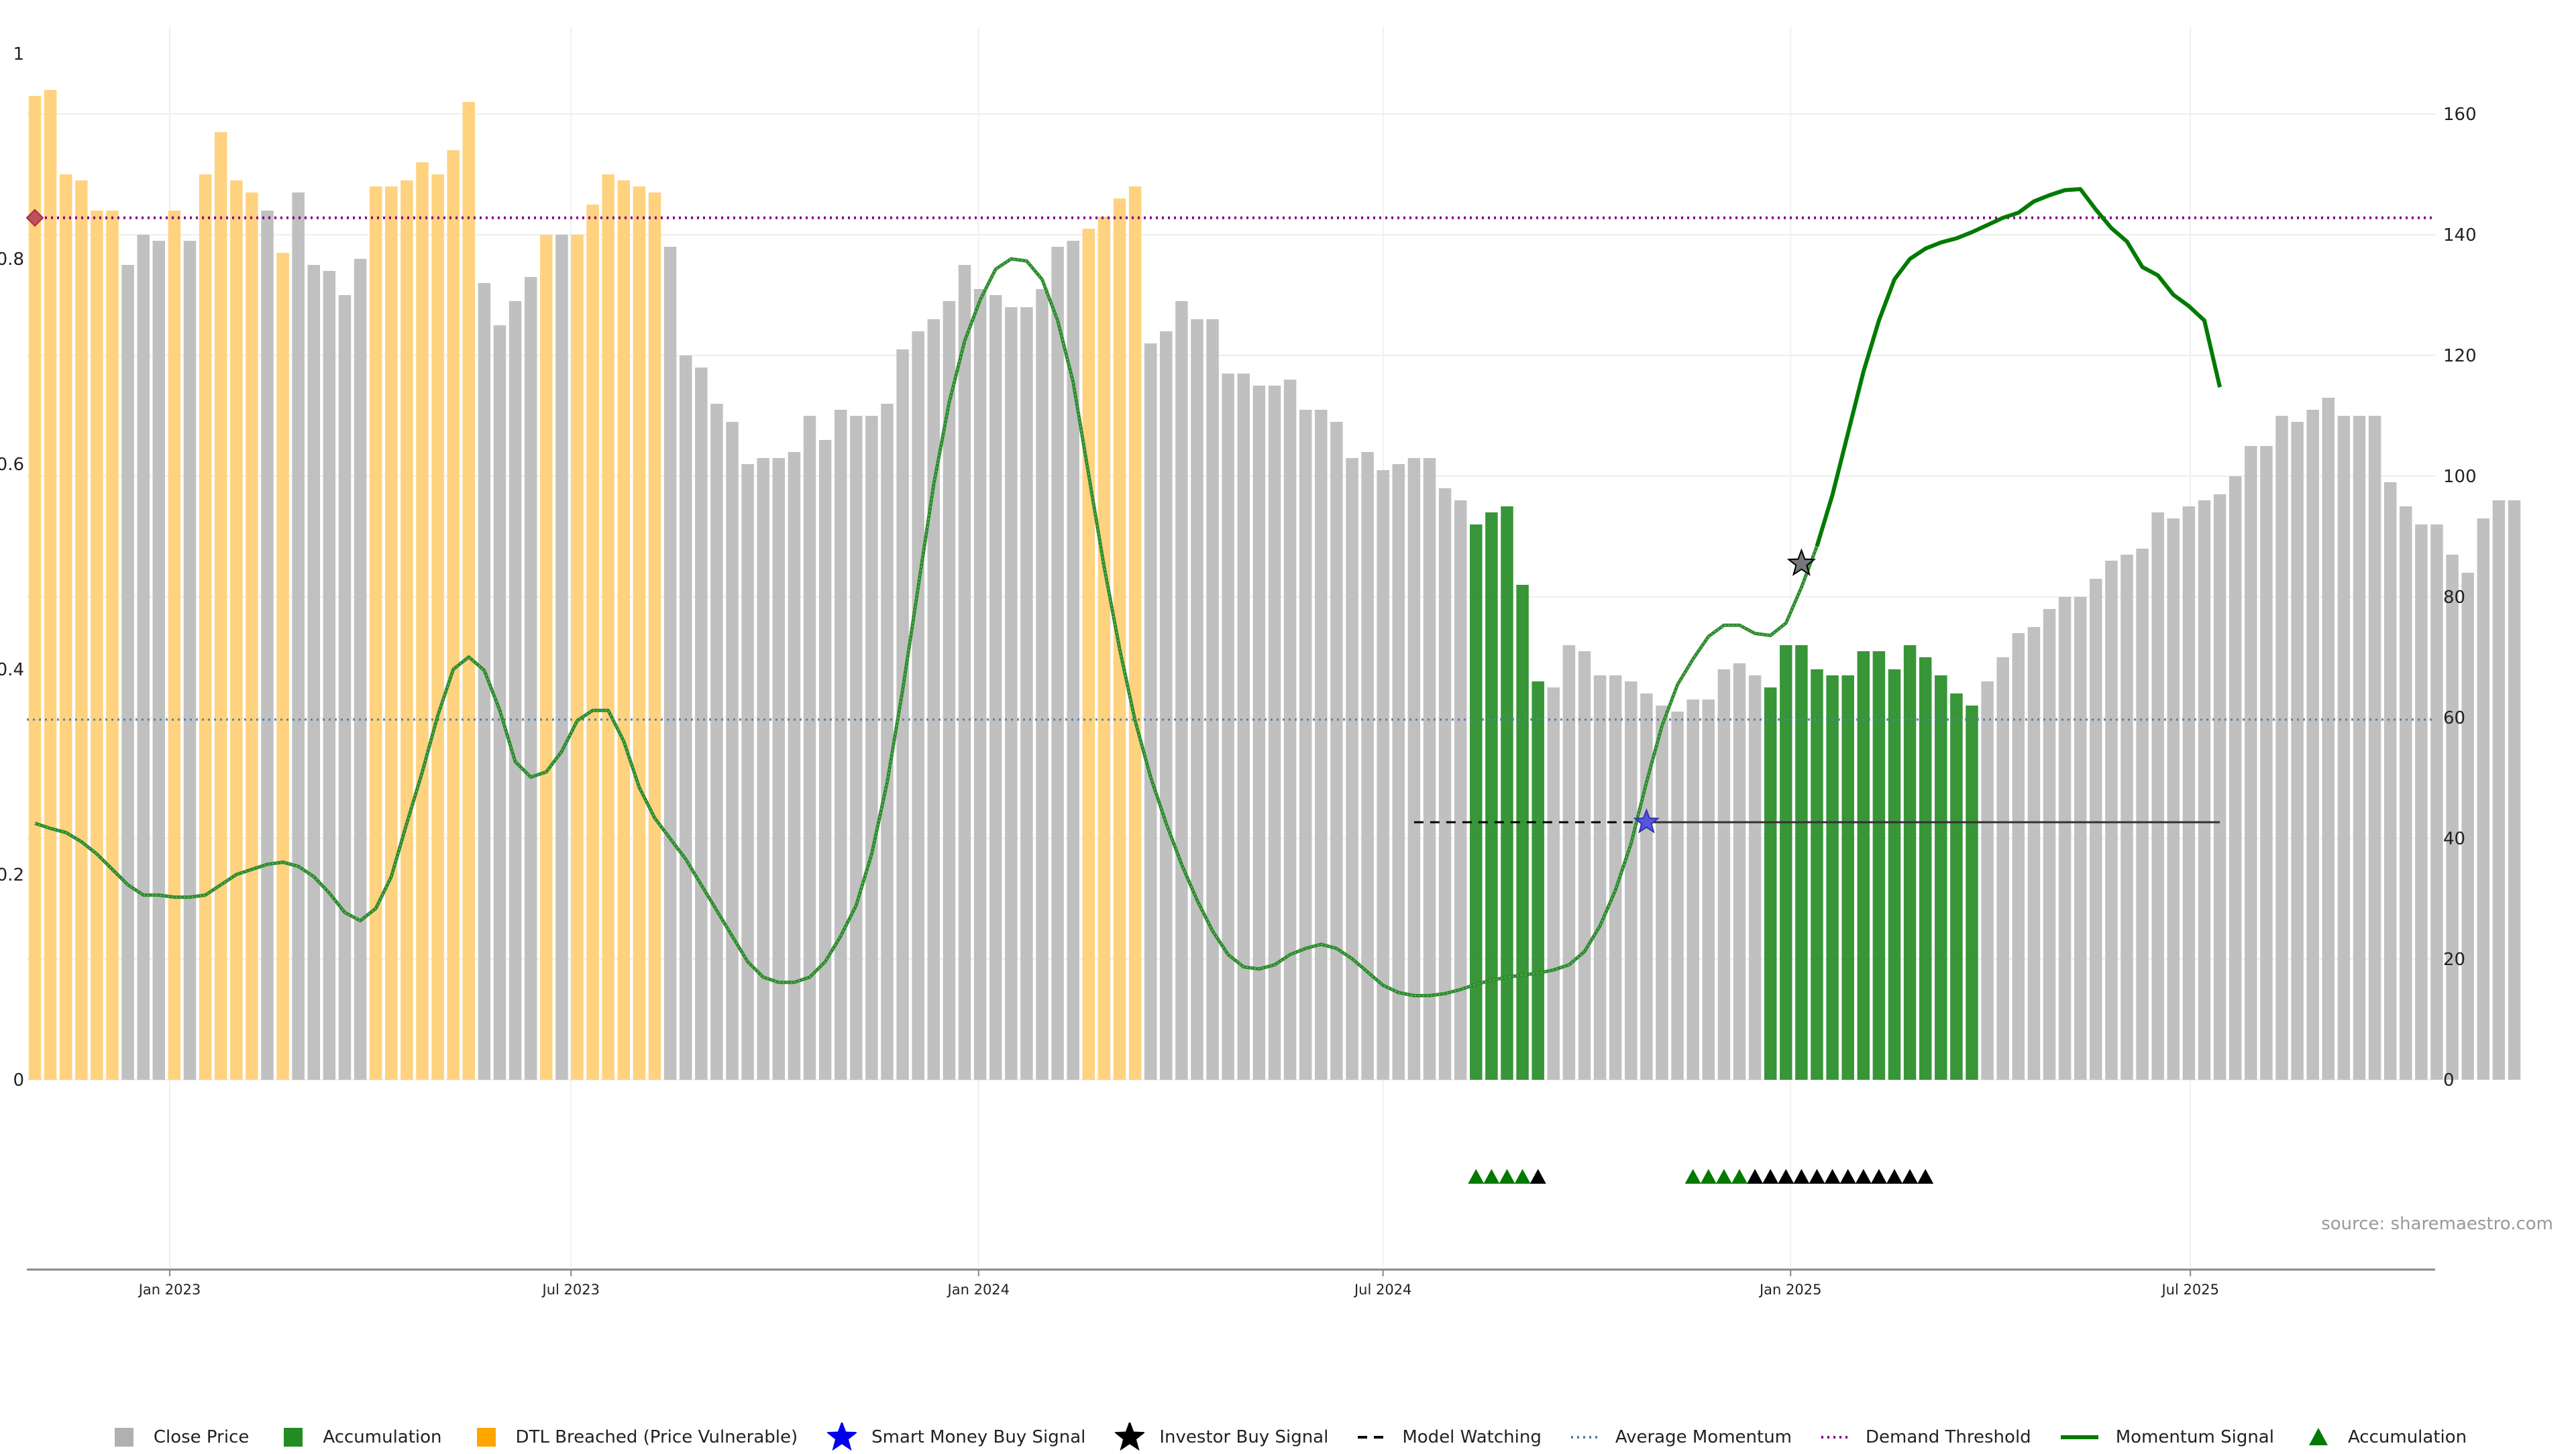 The height and width of the screenshot is (1454, 2576). I want to click on left-axis-tick-label: 0.4, so click(12, 670).